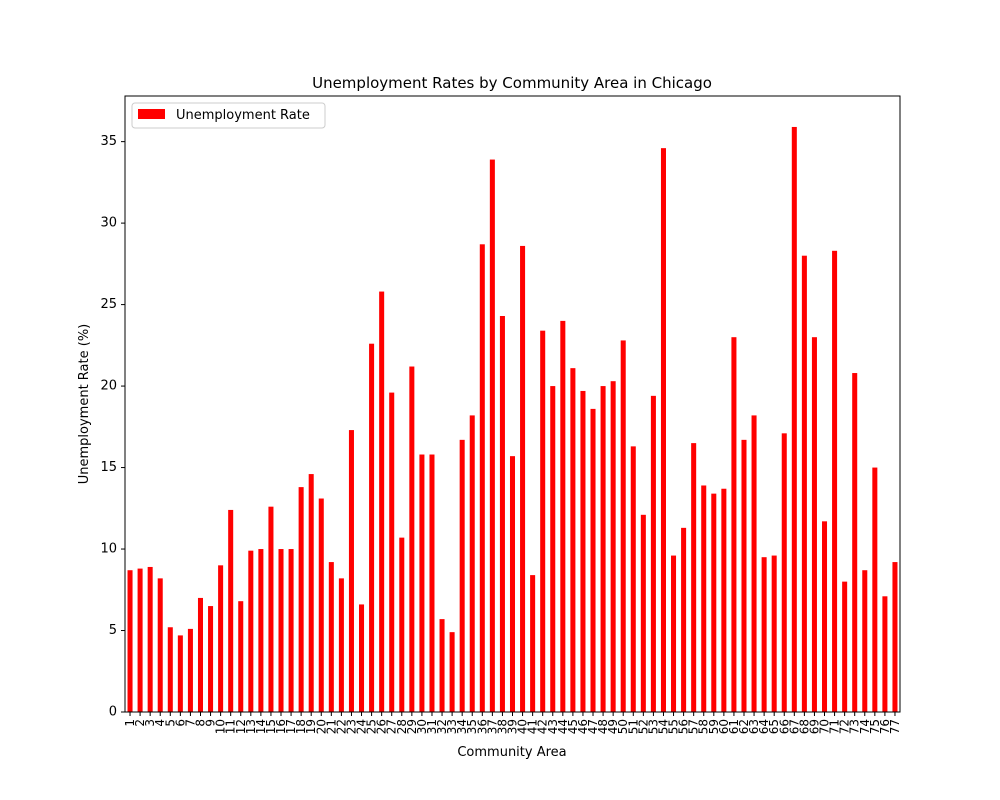 Image resolution: width=1000 pixels, height=800 pixels. I want to click on x-tick-label: 59, so click(714, 726).